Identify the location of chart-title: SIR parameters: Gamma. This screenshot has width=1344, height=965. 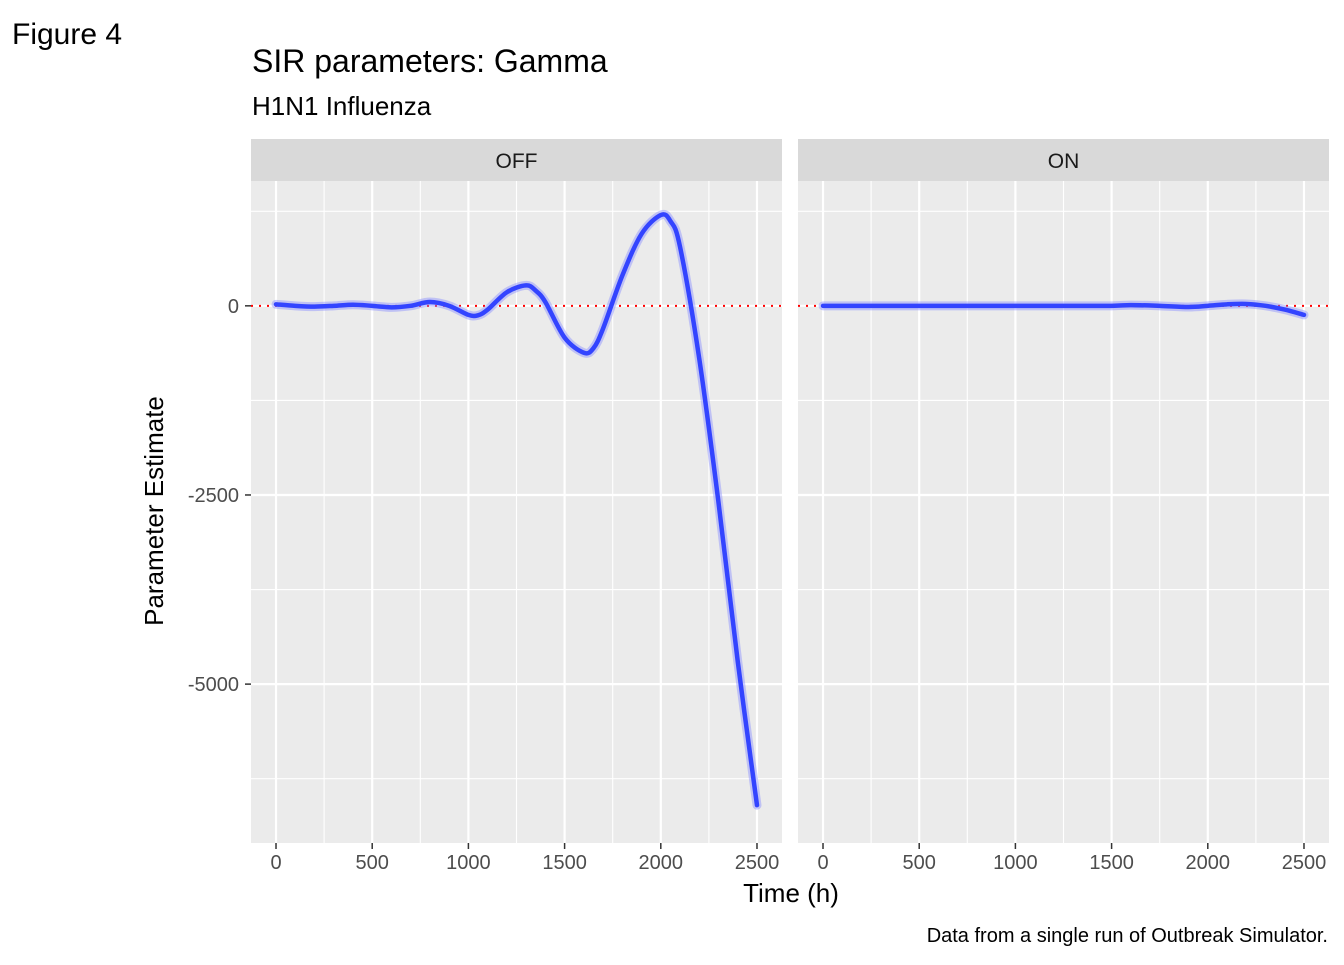
(430, 61).